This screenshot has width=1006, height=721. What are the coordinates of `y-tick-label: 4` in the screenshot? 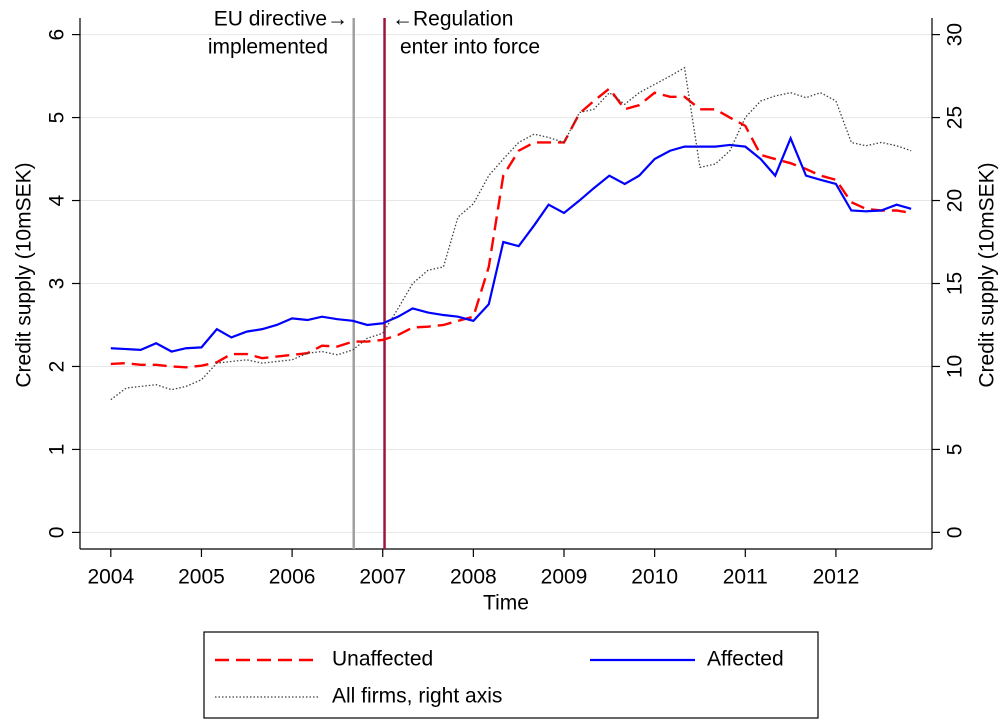 It's located at (57, 200).